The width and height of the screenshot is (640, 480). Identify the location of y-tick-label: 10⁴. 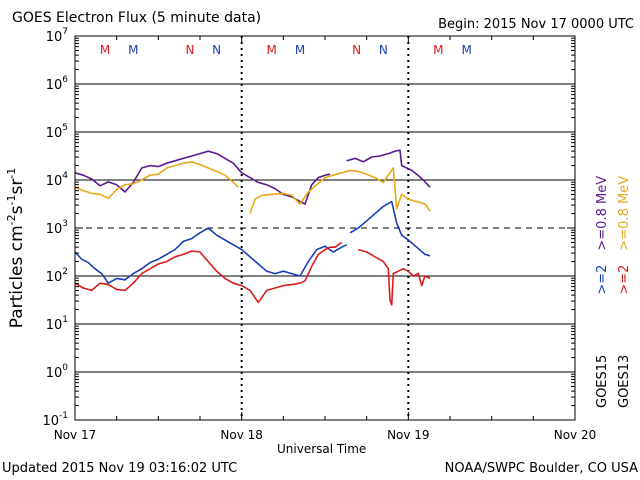
(57, 180).